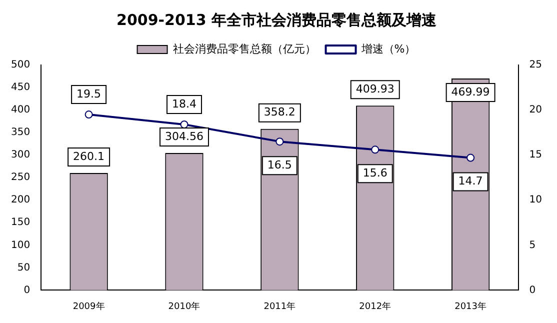 The image size is (557, 323). Describe the element at coordinates (277, 19) in the screenshot. I see `chart-title: 2009-2013 年全市社会消费品零售总额及增速` at that location.